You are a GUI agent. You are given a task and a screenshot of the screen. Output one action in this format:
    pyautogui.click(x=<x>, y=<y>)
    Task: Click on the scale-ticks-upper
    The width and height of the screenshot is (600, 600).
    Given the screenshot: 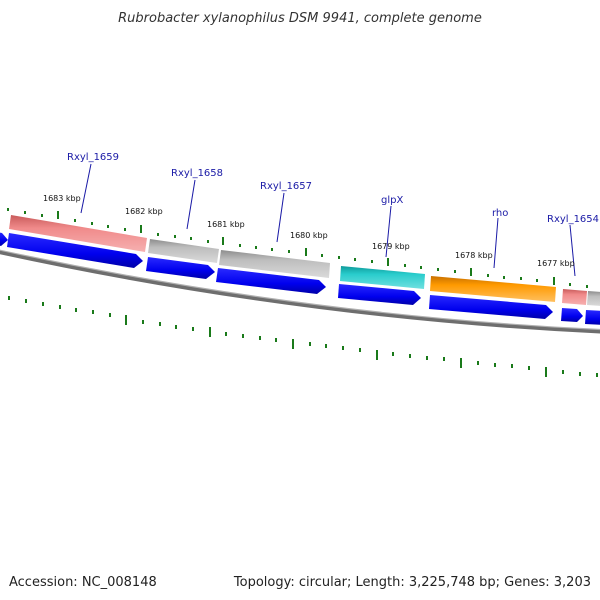 What is the action you would take?
    pyautogui.click(x=297, y=248)
    